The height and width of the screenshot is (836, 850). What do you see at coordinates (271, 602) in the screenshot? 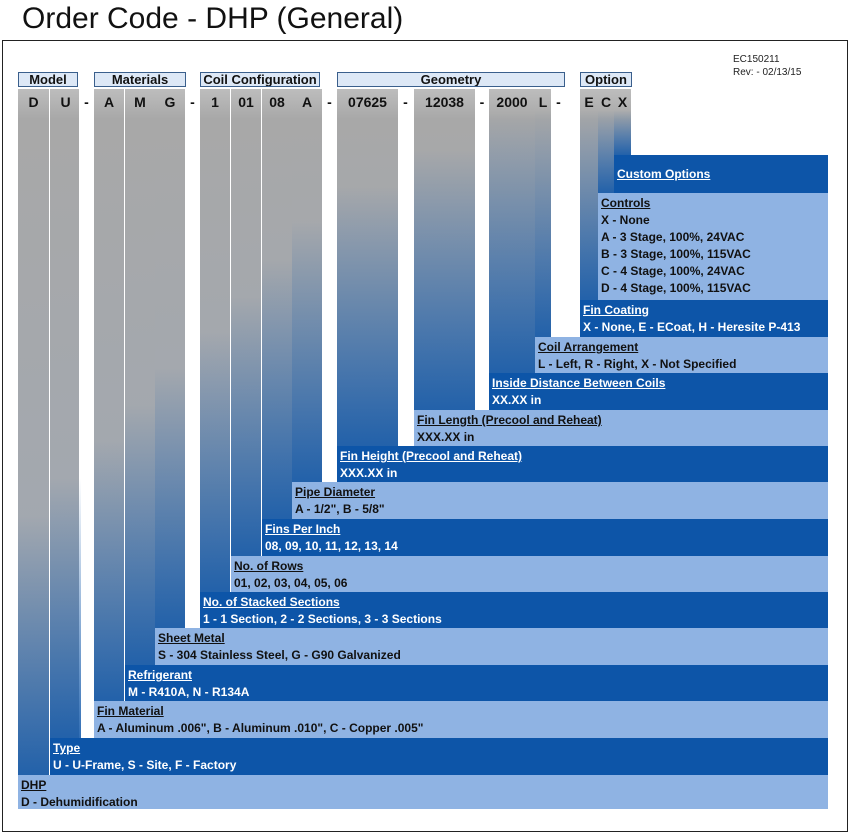
I see `option-title: No. of Stacked Sections` at bounding box center [271, 602].